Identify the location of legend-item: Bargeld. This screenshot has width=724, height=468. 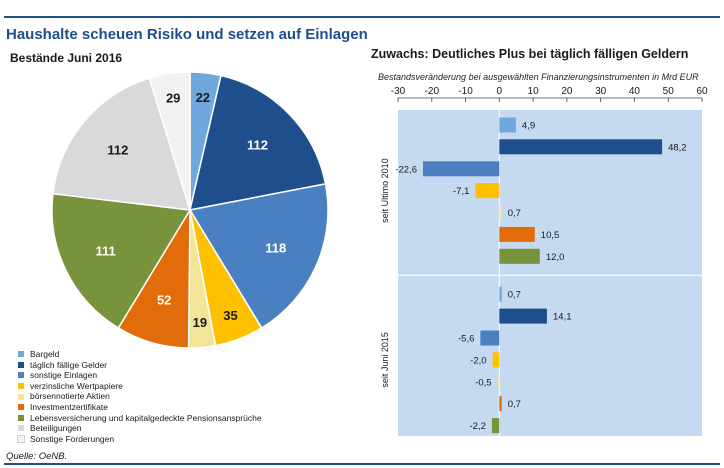
(140, 354).